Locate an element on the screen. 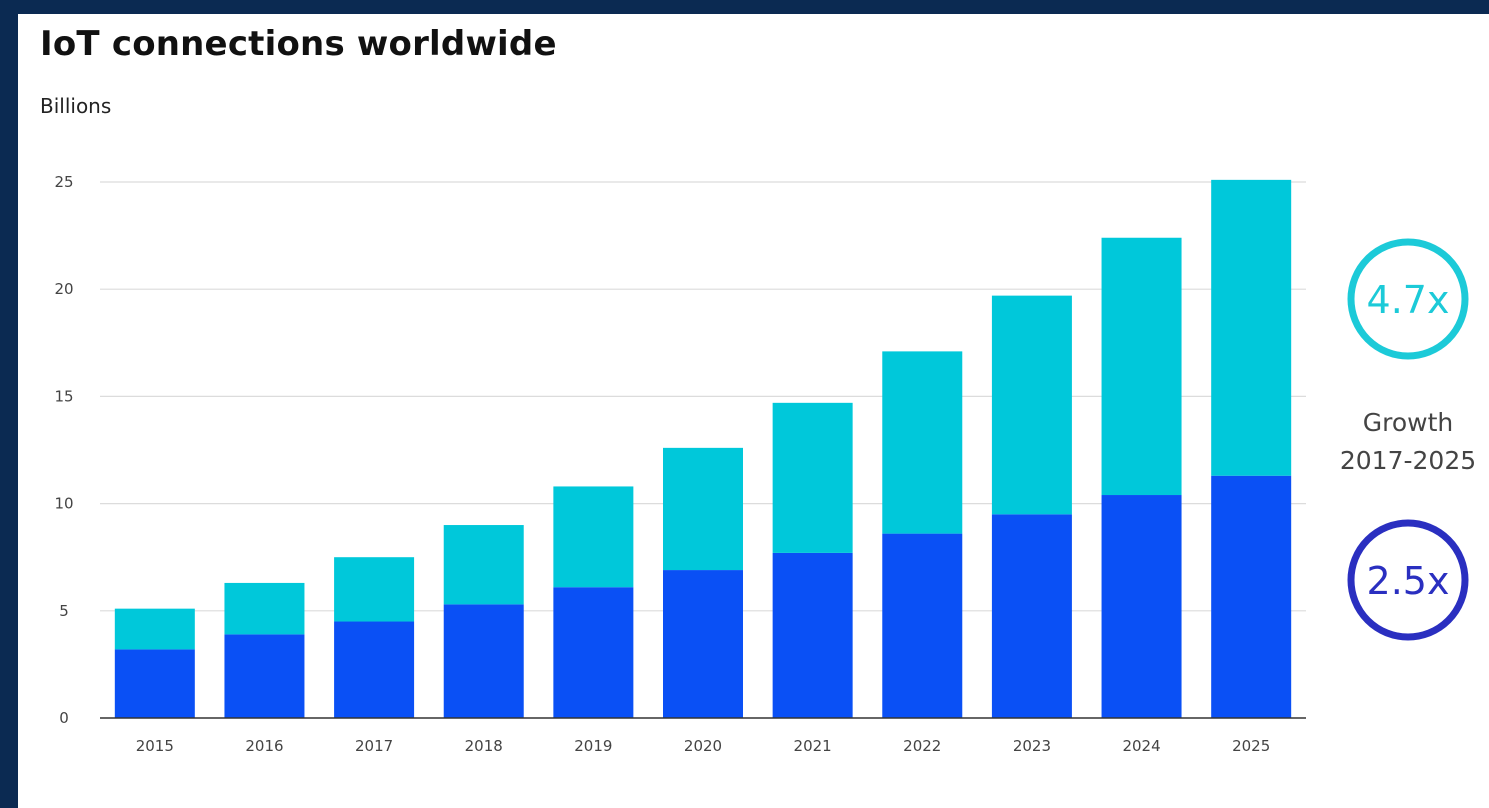 The width and height of the screenshot is (1489, 808). y-tick-label: 10 is located at coordinates (63, 504).